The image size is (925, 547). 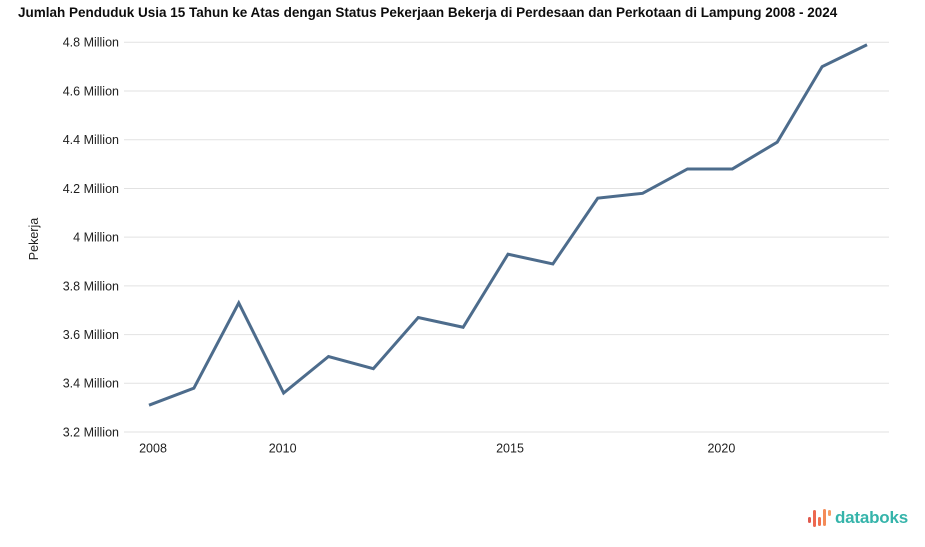 I want to click on y-tick-label: 4.8 Million, so click(x=91, y=43).